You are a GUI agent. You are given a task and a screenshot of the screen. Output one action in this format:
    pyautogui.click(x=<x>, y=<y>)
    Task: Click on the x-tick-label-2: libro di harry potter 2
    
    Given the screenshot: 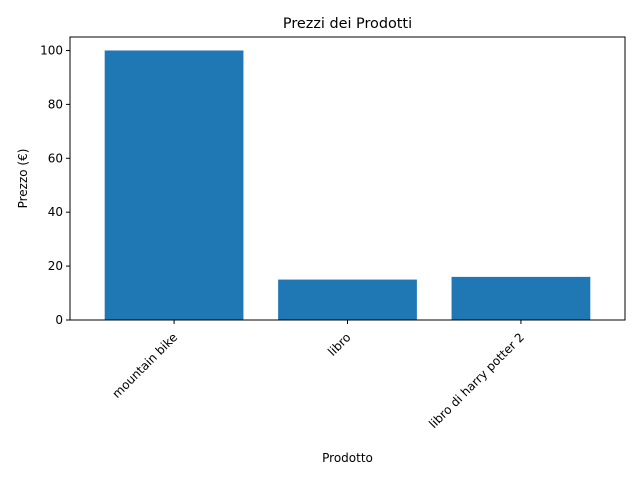 What is the action you would take?
    pyautogui.click(x=476, y=380)
    